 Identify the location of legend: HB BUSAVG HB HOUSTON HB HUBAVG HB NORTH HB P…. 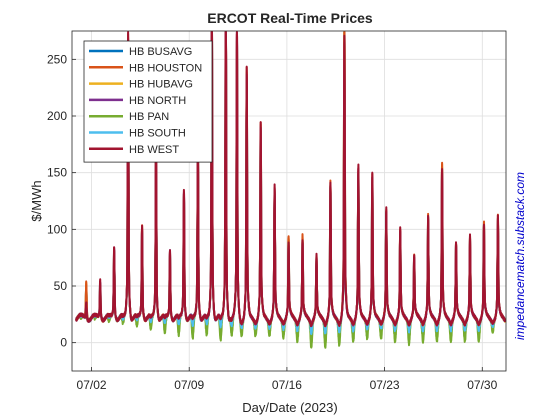
(148, 101).